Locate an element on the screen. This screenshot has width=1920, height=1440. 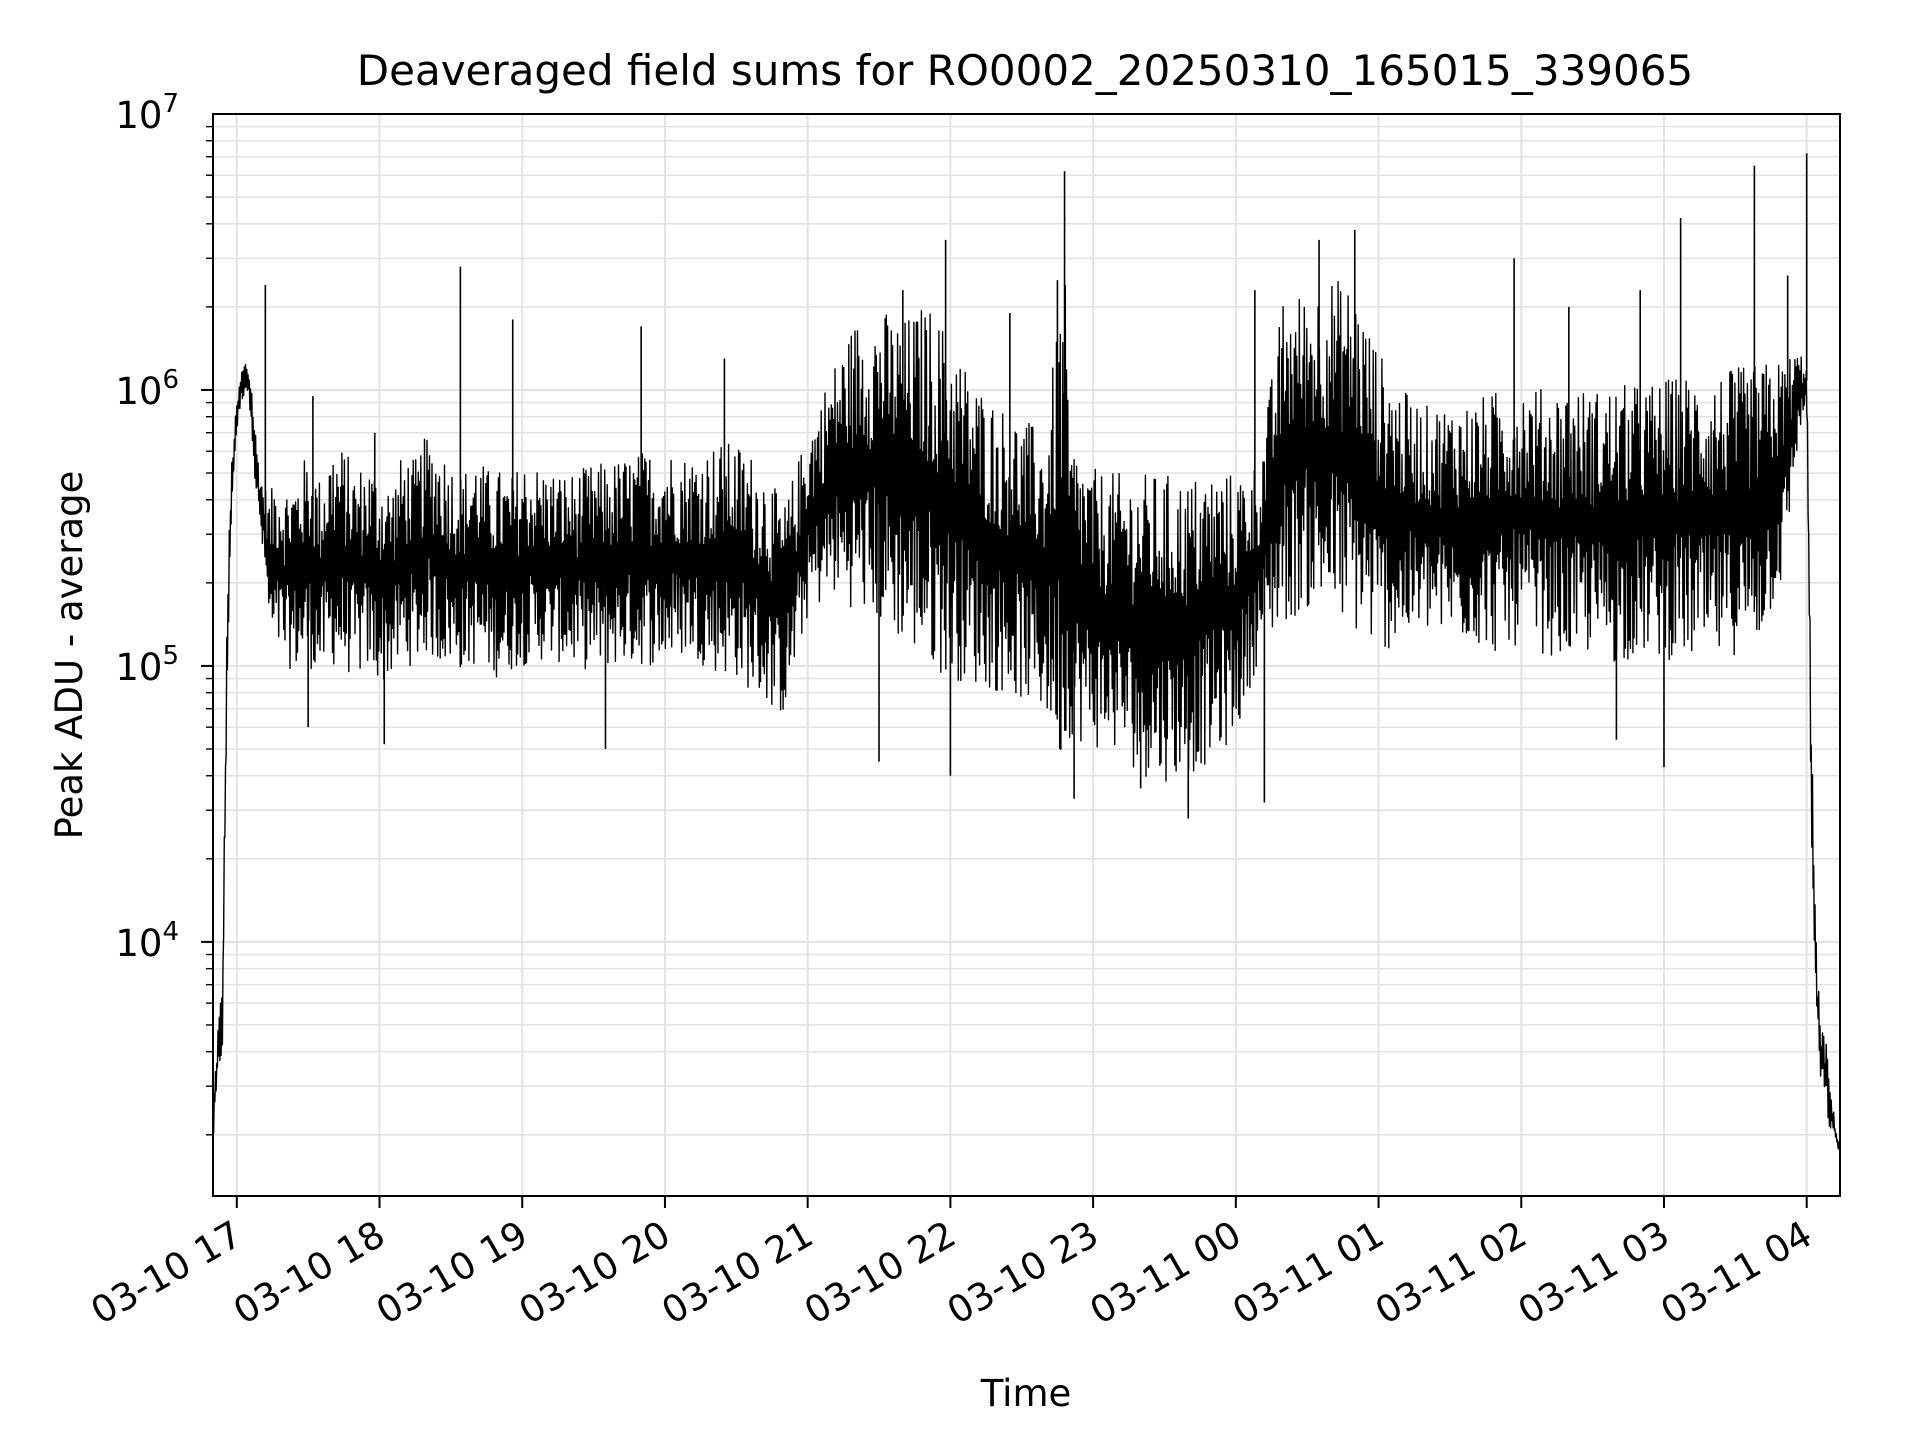
y-tick-label: 10⁶ is located at coordinates (147, 389).